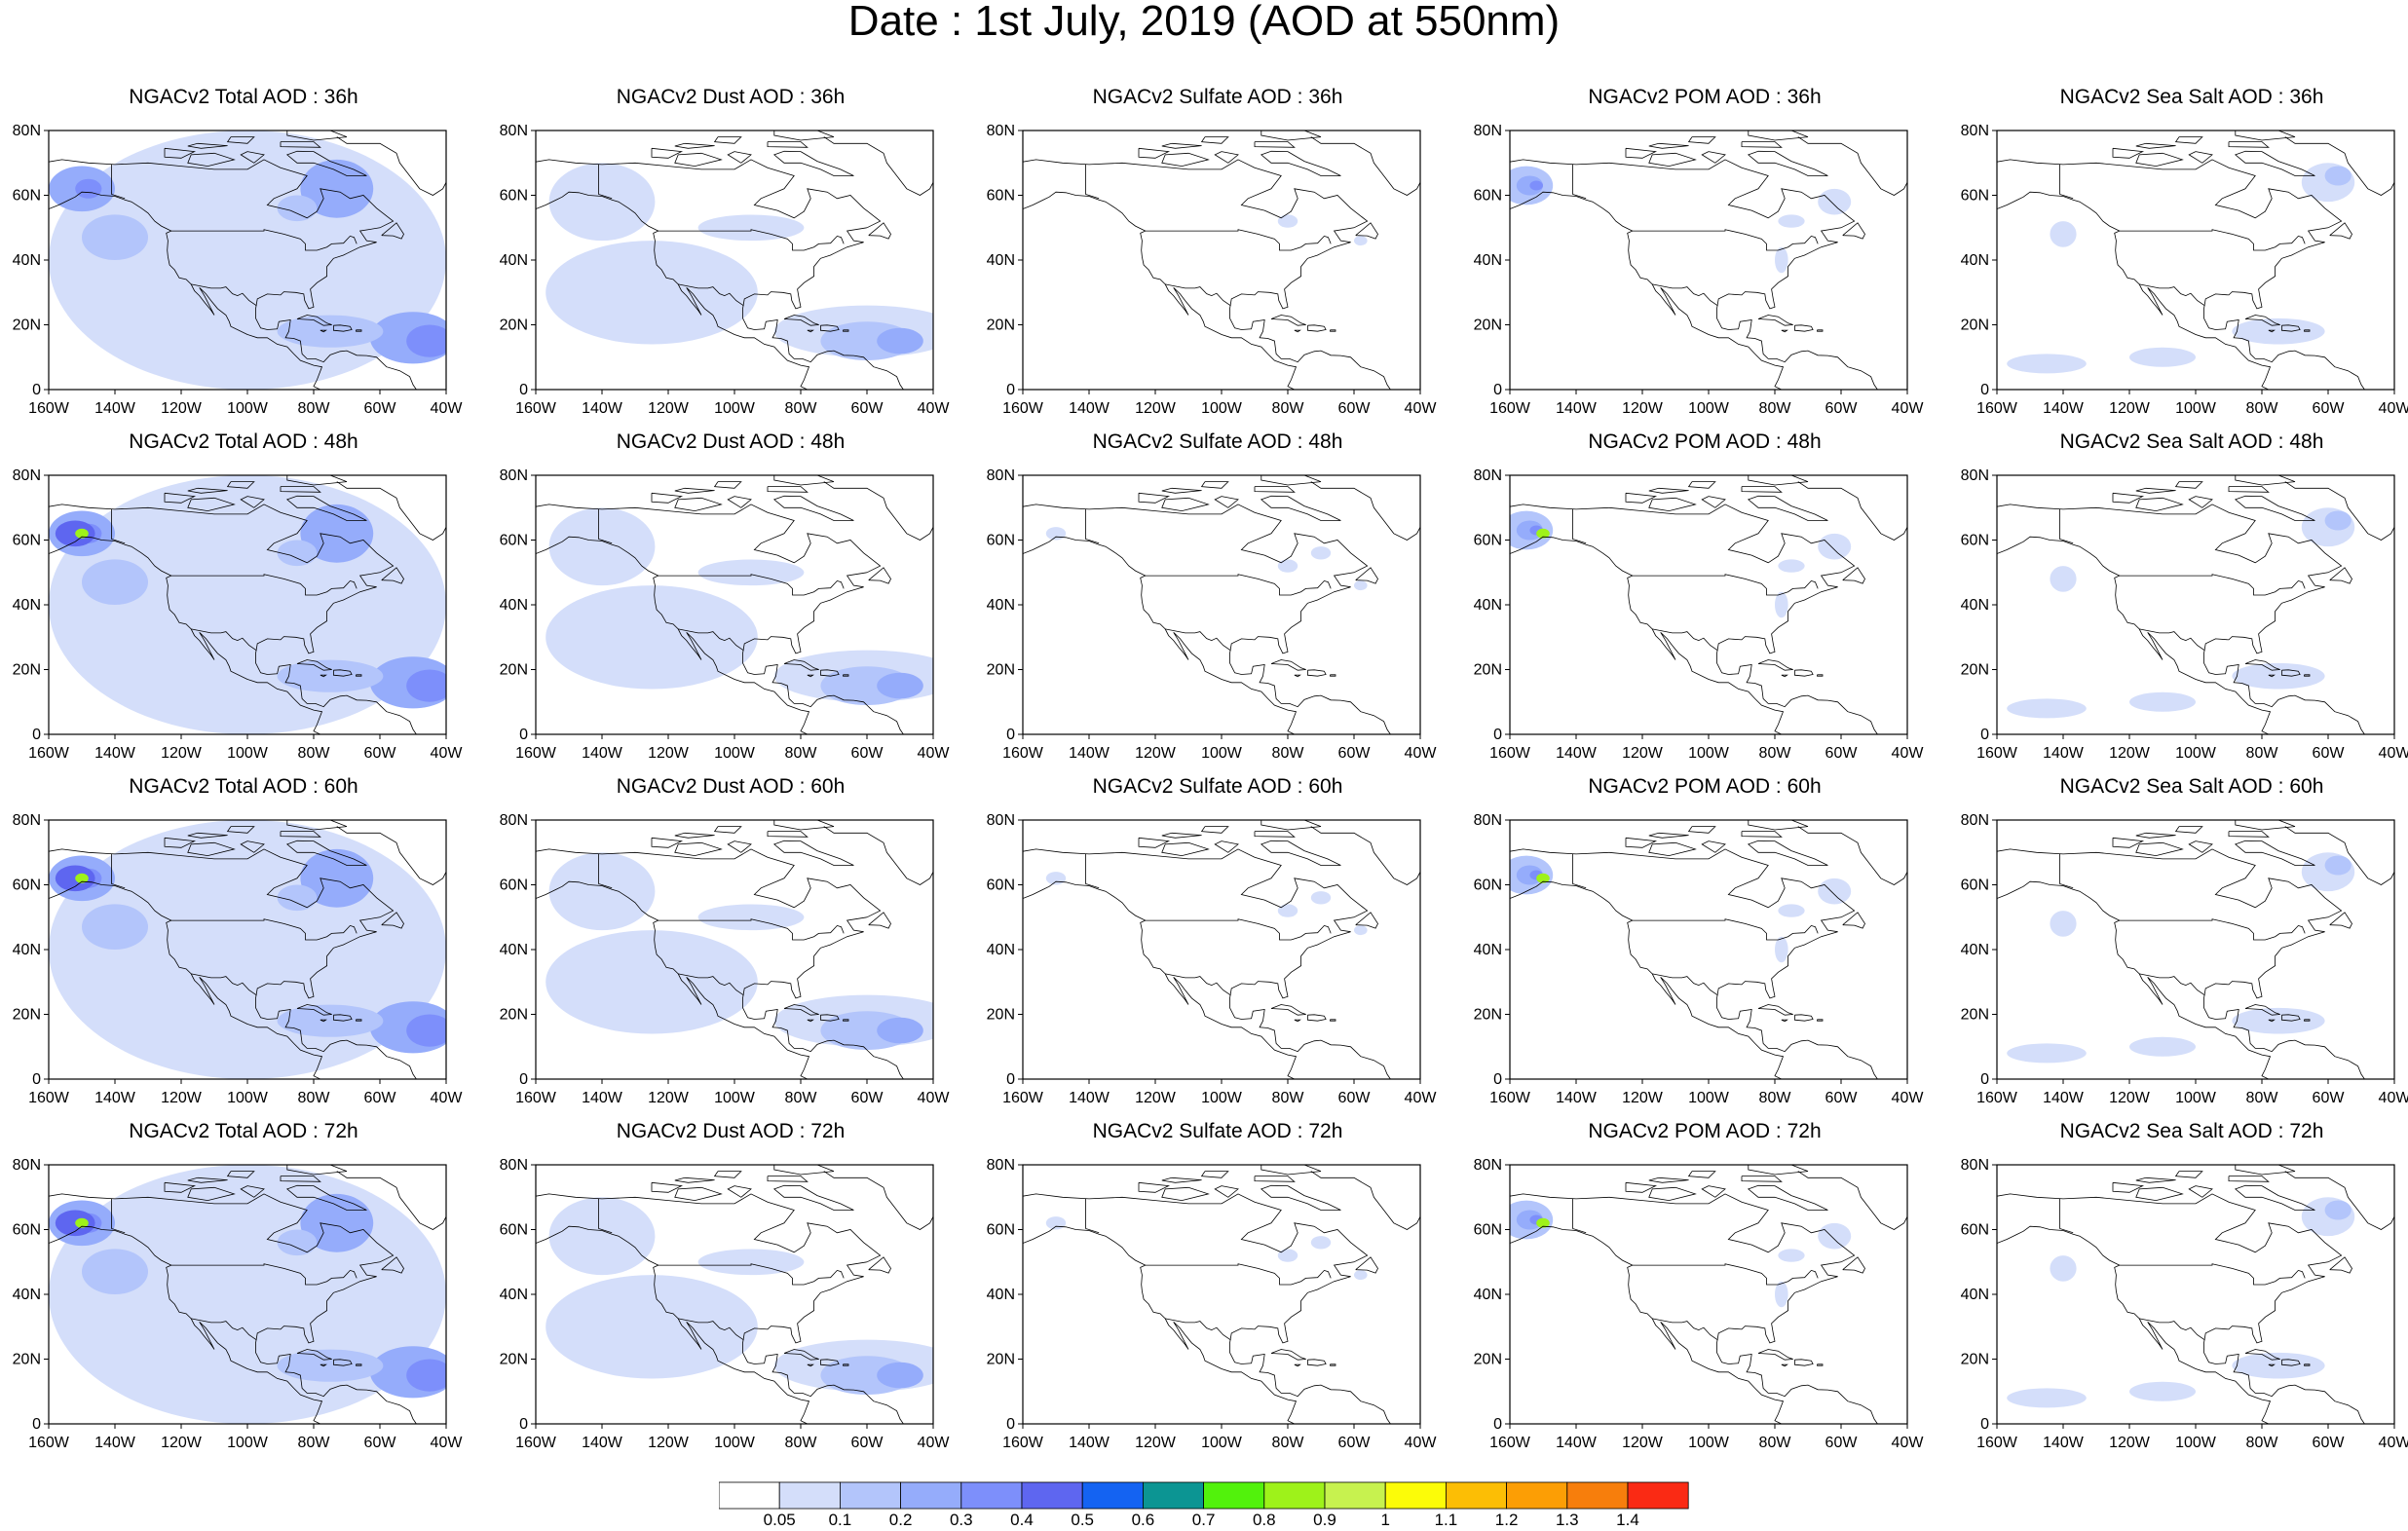 The height and width of the screenshot is (1531, 2408). Describe the element at coordinates (1842, 1443) in the screenshot. I see `lon-tick-label: 60W` at that location.